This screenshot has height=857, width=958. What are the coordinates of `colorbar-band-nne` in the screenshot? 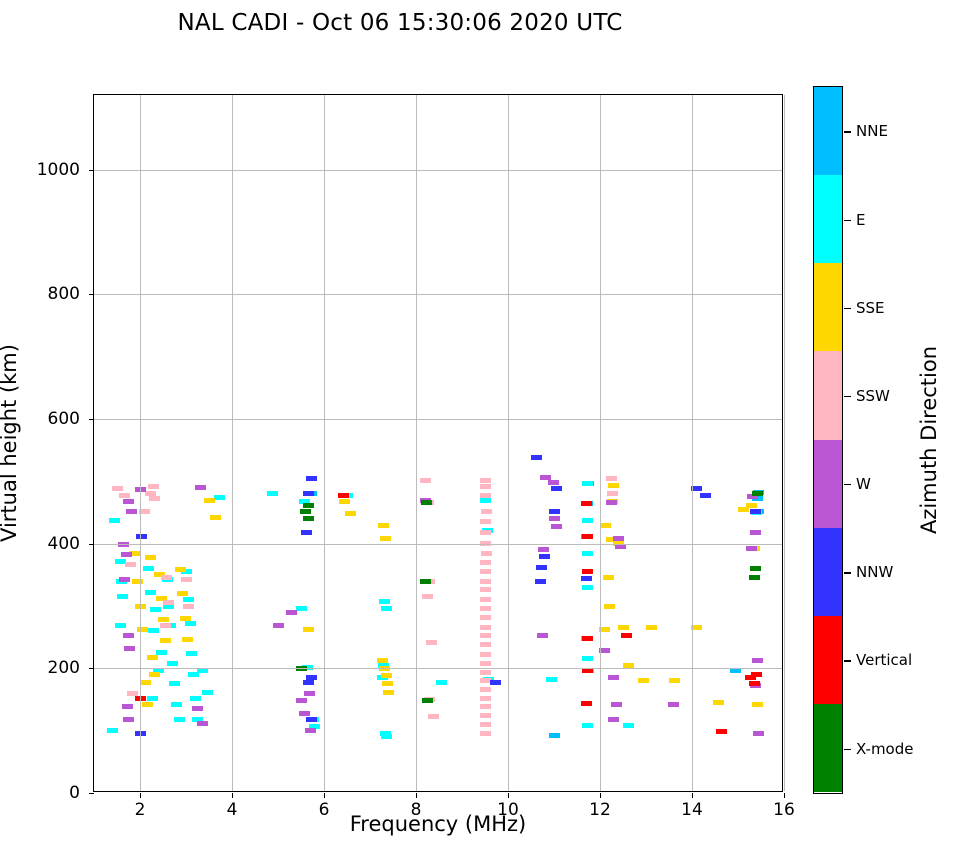 It's located at (828, 131).